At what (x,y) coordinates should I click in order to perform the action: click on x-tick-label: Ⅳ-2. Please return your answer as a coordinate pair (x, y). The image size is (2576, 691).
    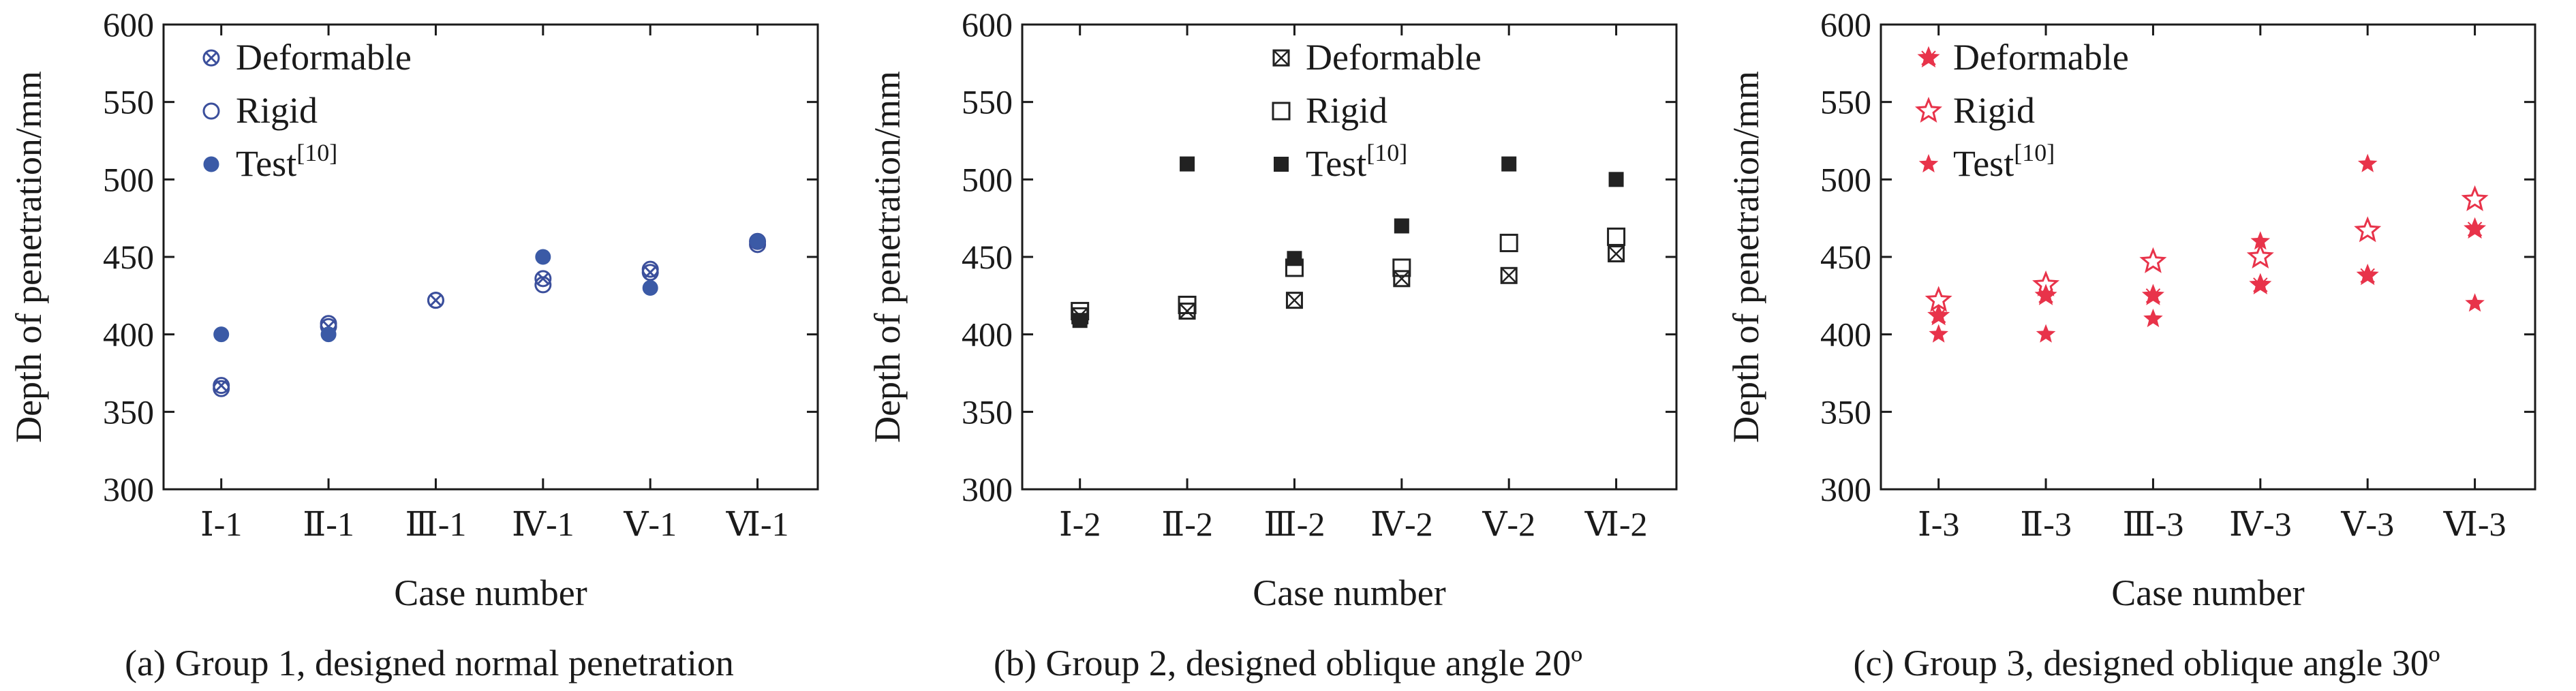
    Looking at the image, I should click on (1402, 524).